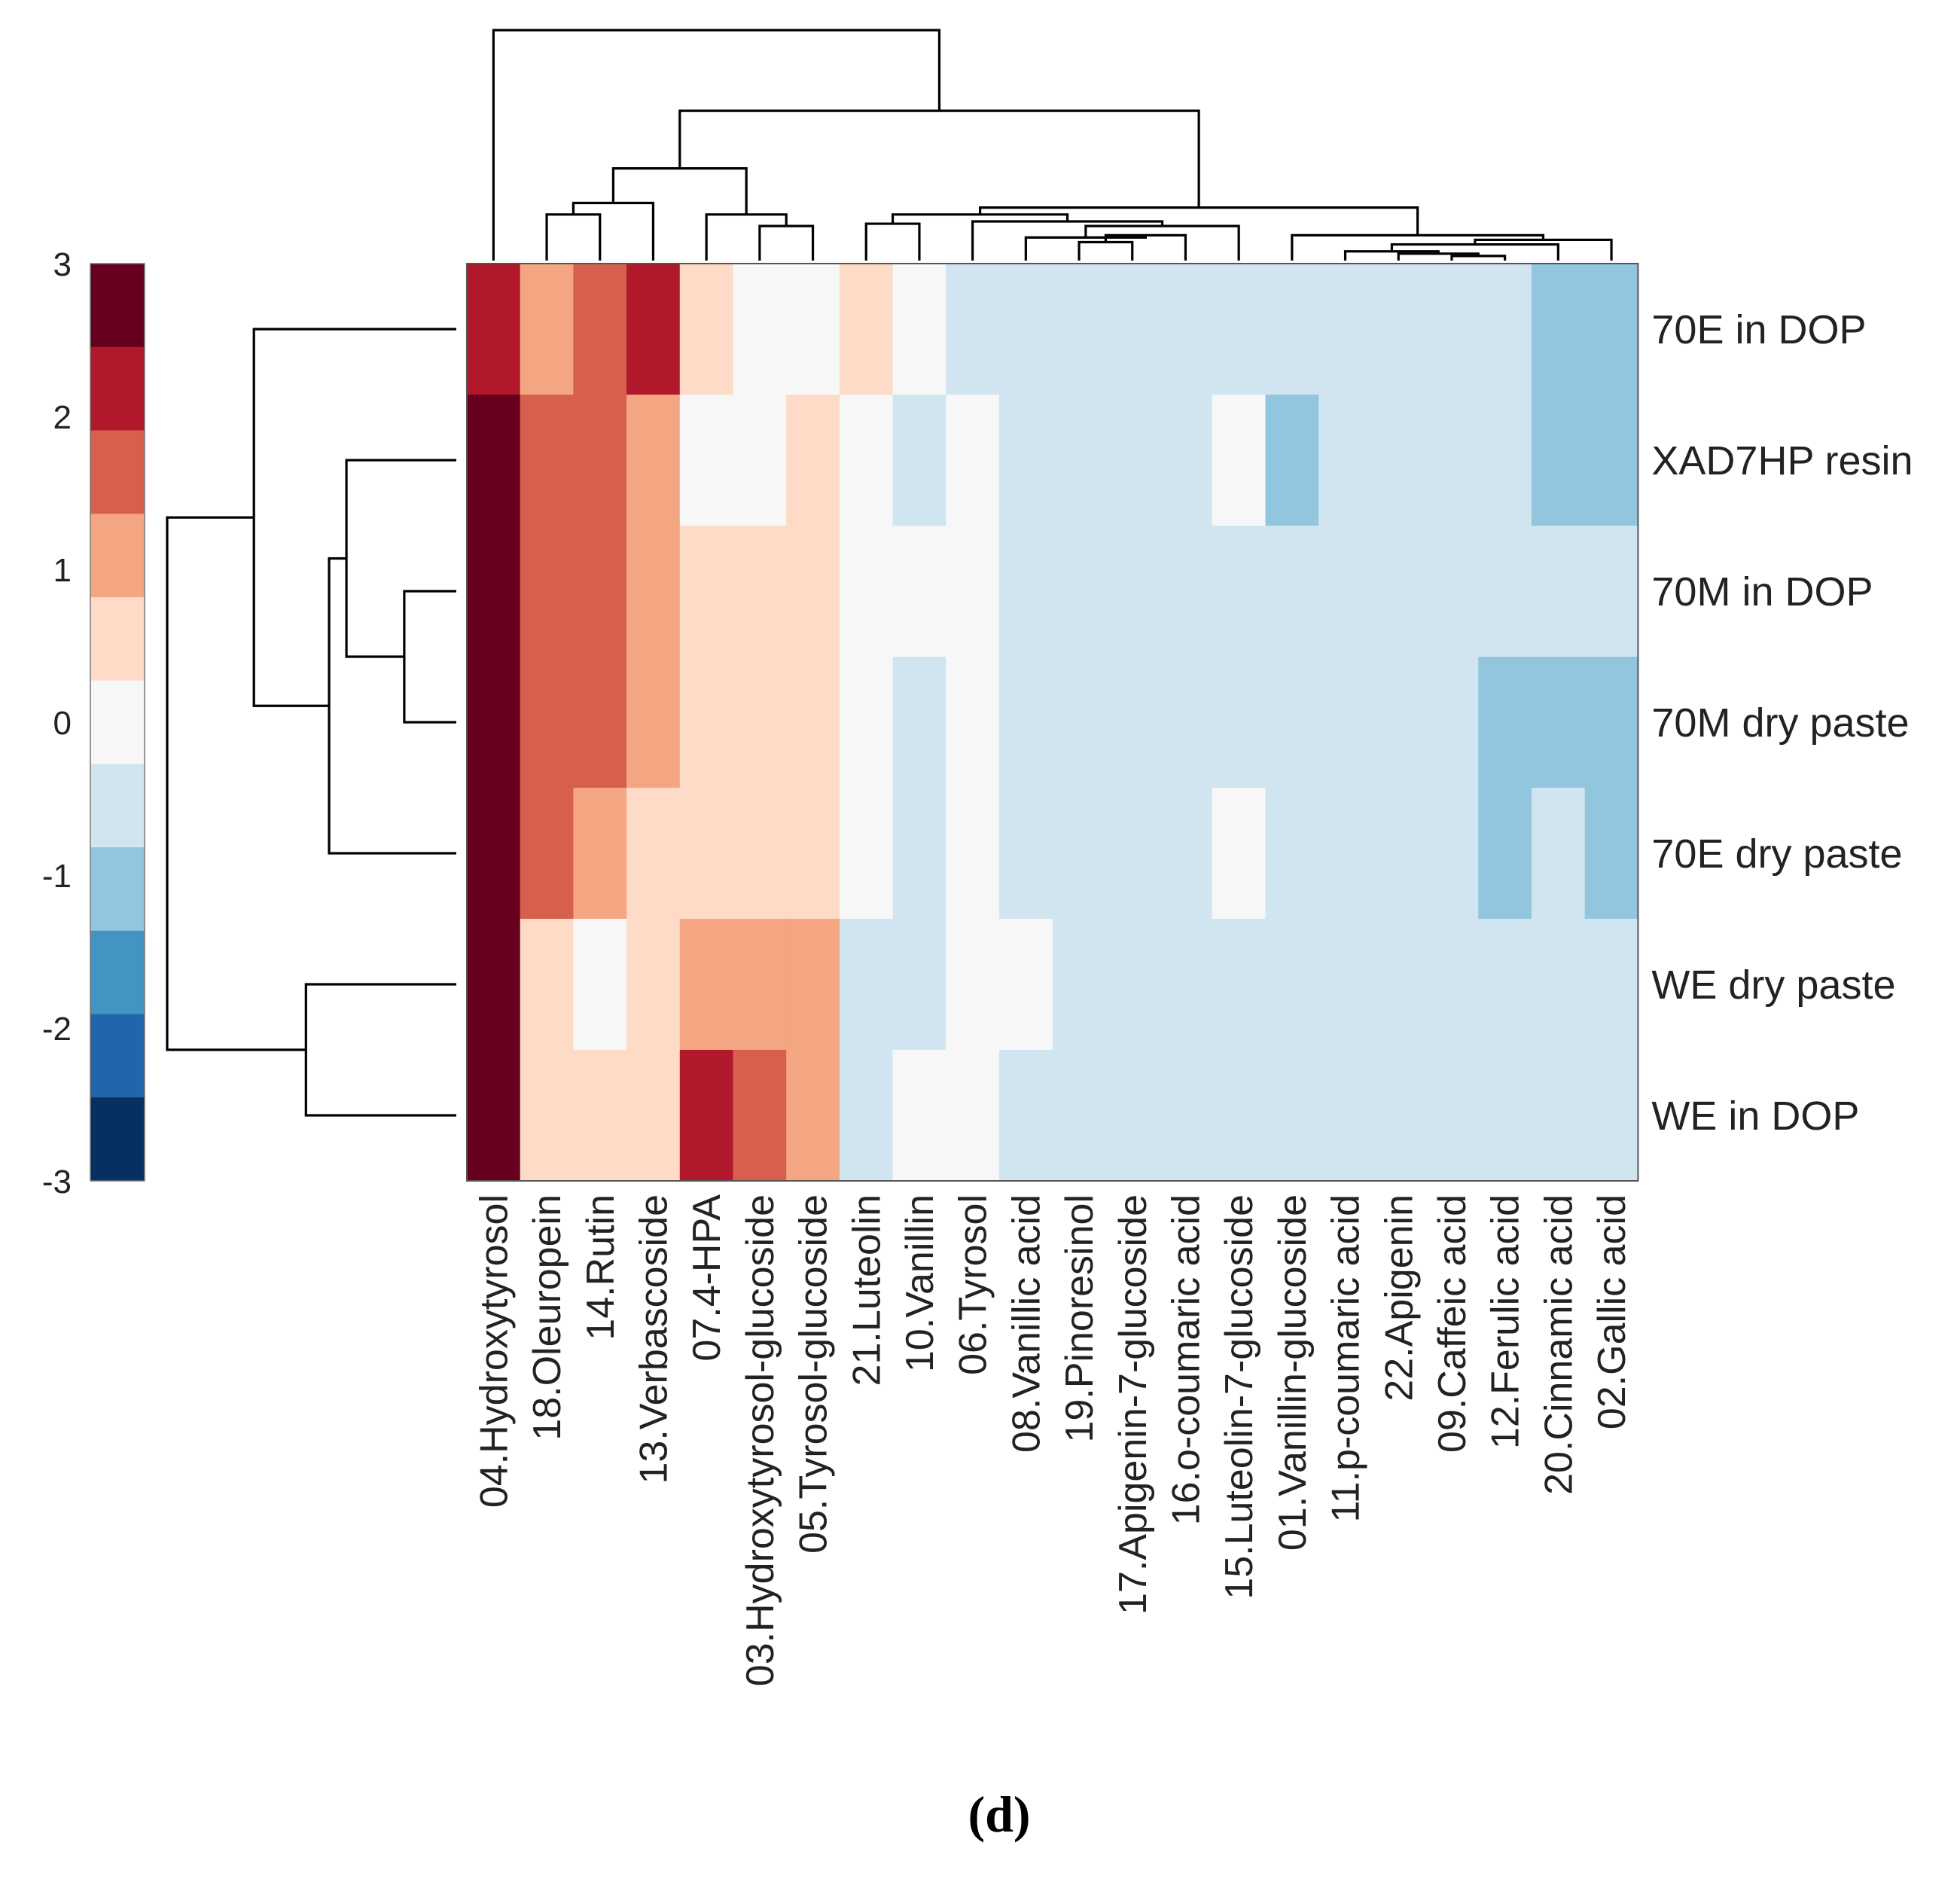  I want to click on row-label: 70E in DOP, so click(1758, 329).